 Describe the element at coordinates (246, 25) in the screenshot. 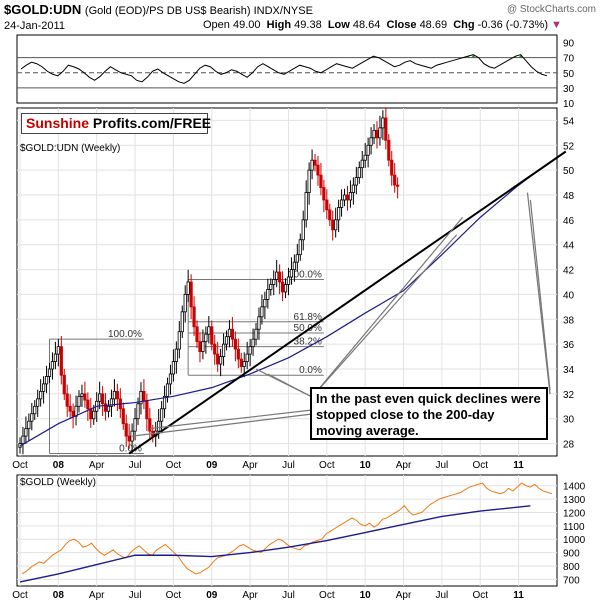

I see `open-value: 49.00` at that location.